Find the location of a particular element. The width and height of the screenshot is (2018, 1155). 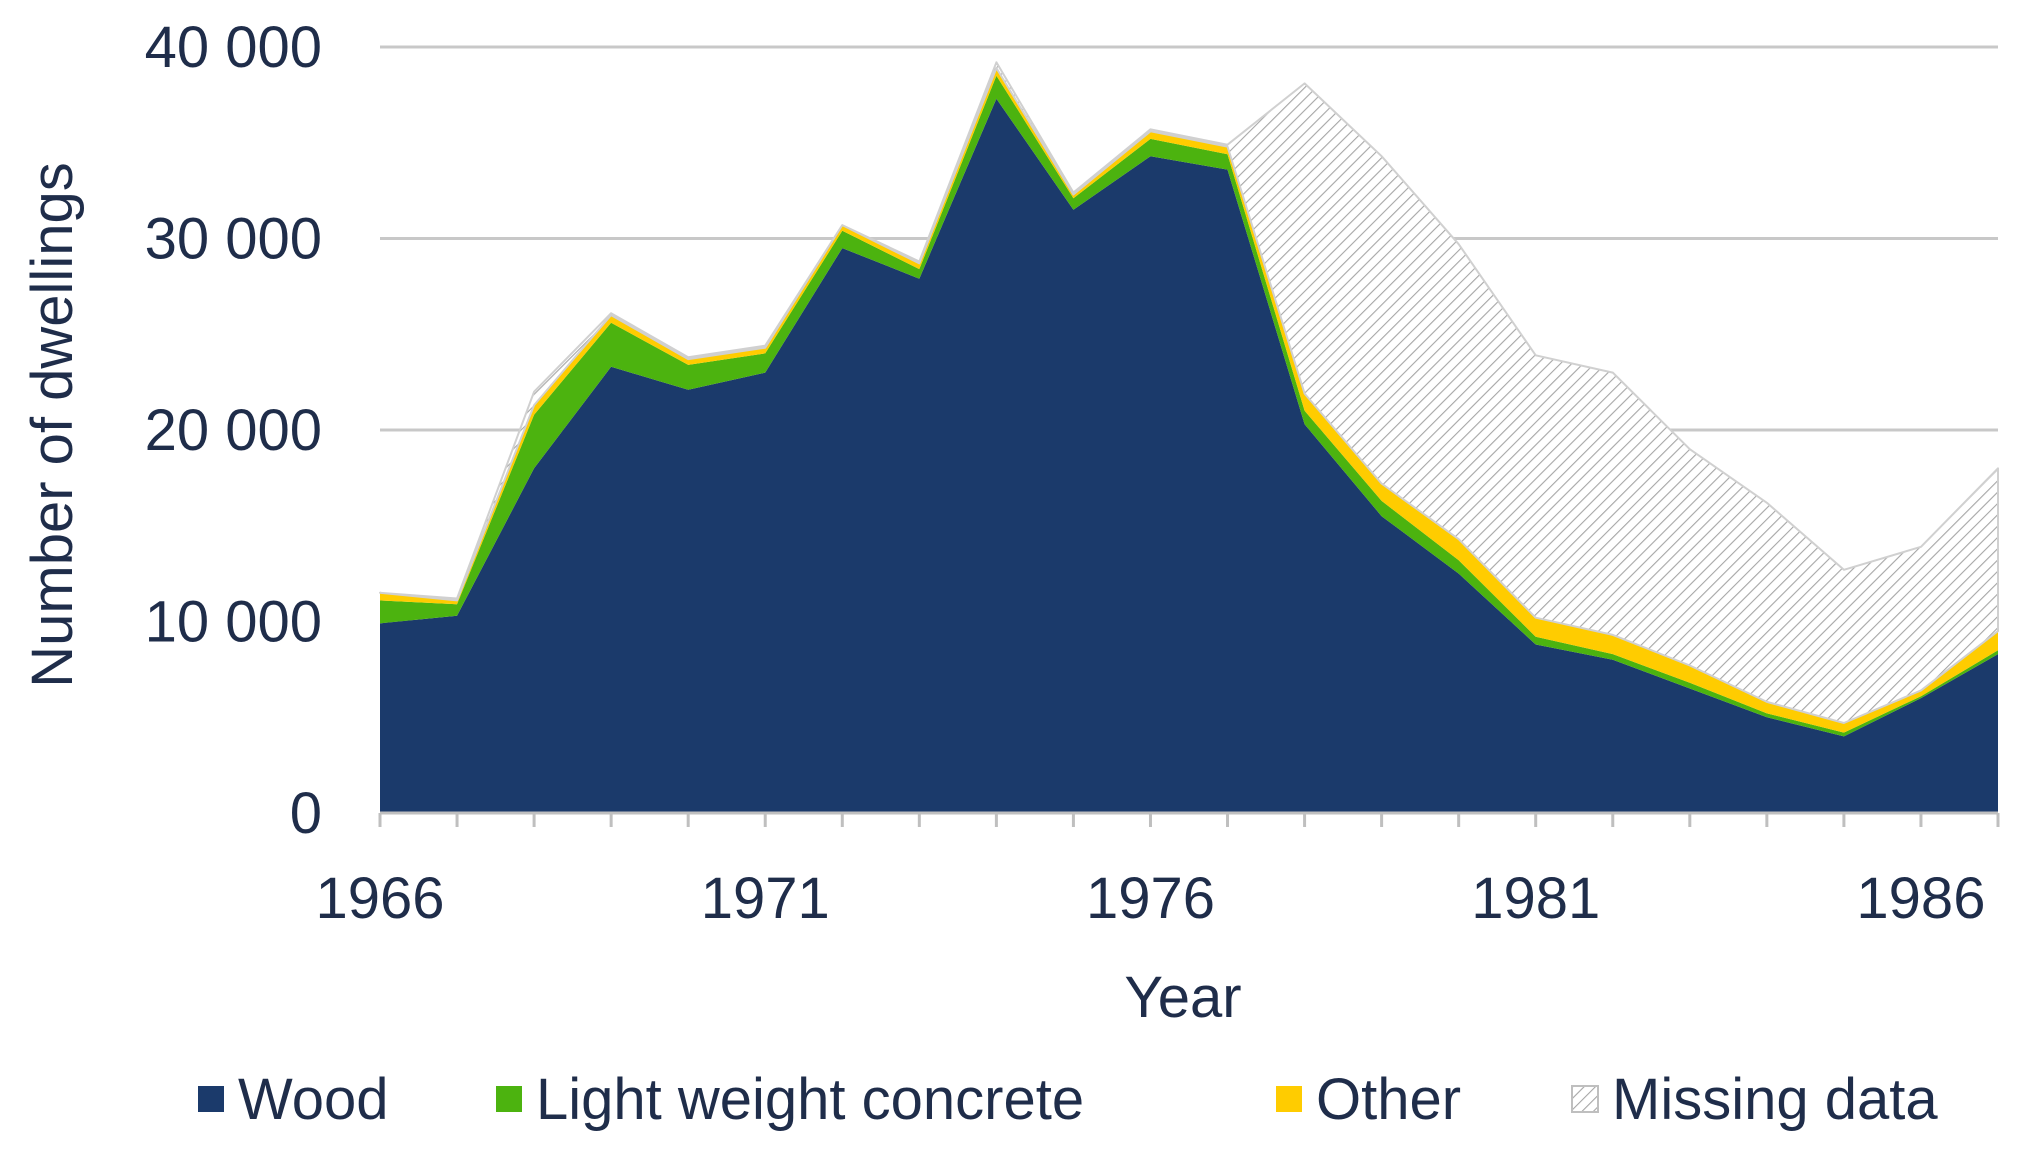

legend-swatch-missing-data is located at coordinates (1585, 1099).